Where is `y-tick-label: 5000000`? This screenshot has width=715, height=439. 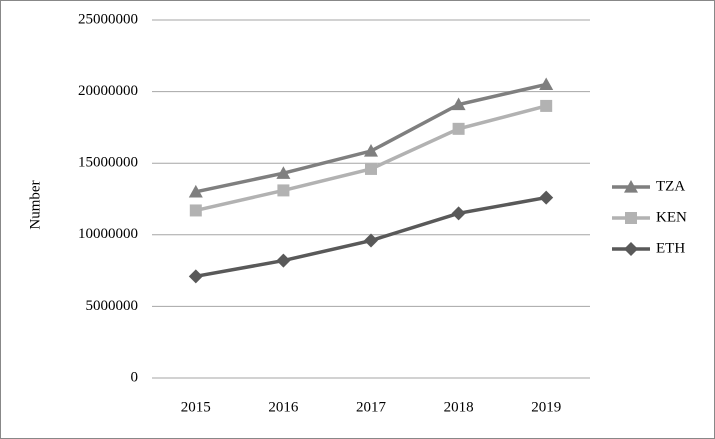
y-tick-label: 5000000 is located at coordinates (112, 306).